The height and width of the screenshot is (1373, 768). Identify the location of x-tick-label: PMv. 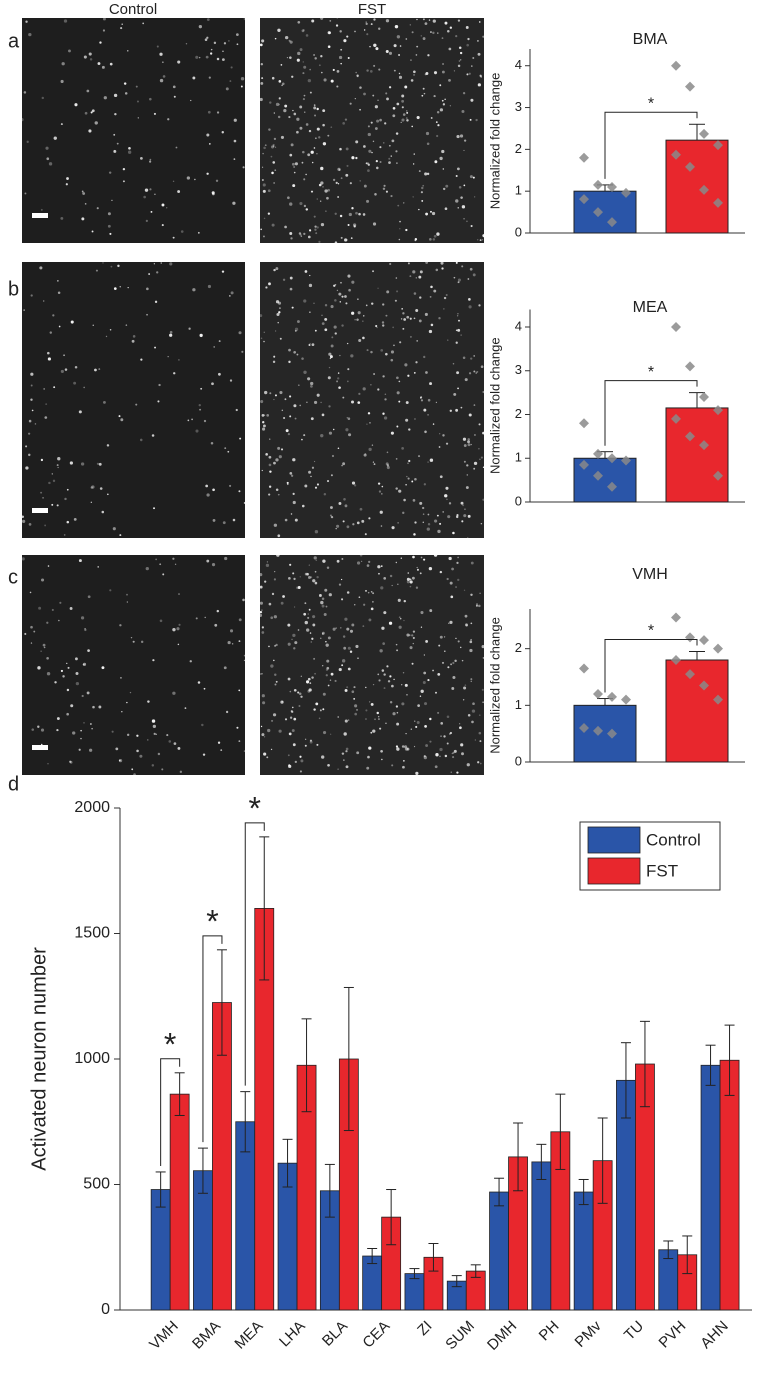
(589, 1334).